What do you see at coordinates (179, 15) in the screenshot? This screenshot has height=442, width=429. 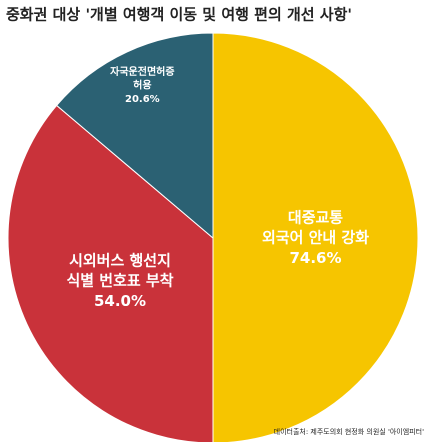 I see `chart-title: 중화권 대상 '개별 여행객 이동 및 여행 편의 개선 사항'` at bounding box center [179, 15].